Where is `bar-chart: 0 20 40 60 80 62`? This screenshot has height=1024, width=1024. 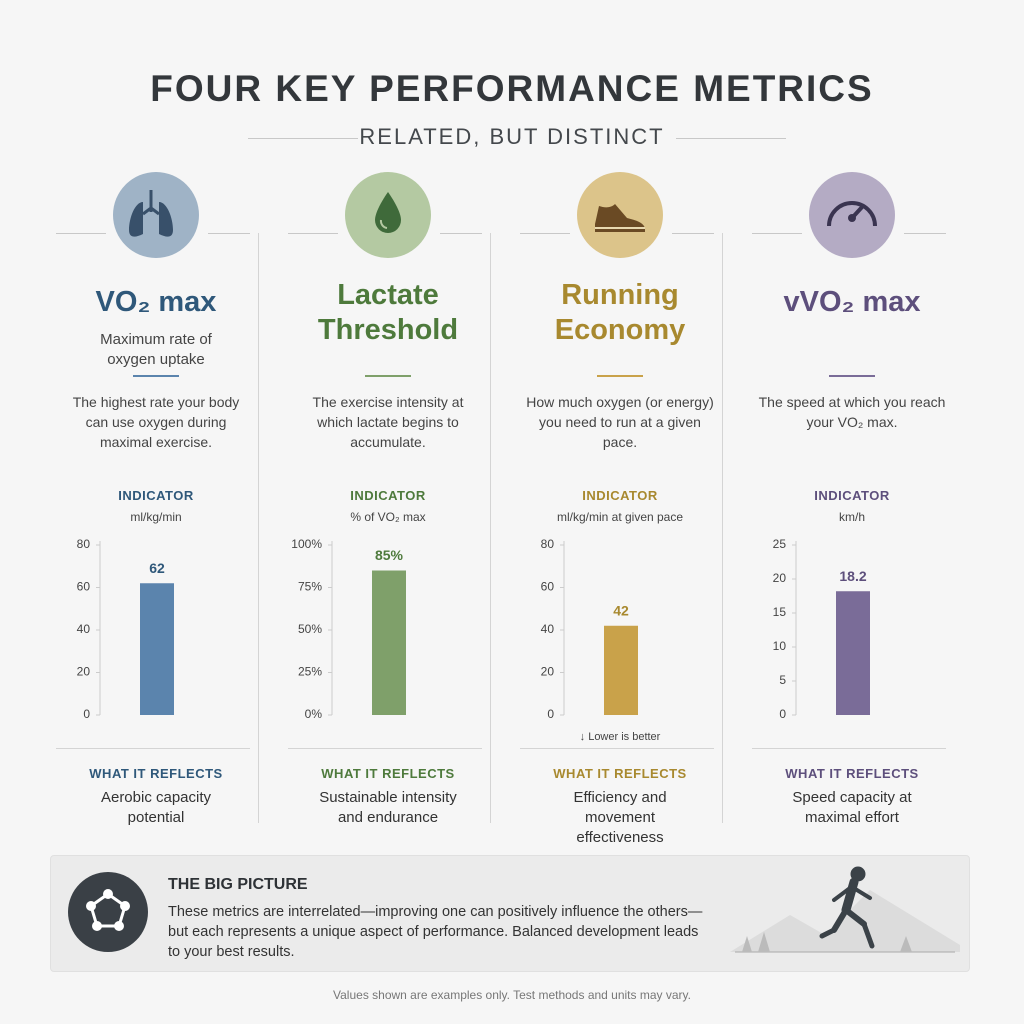
bar-chart: 0 20 40 60 80 62 is located at coordinates (125, 629).